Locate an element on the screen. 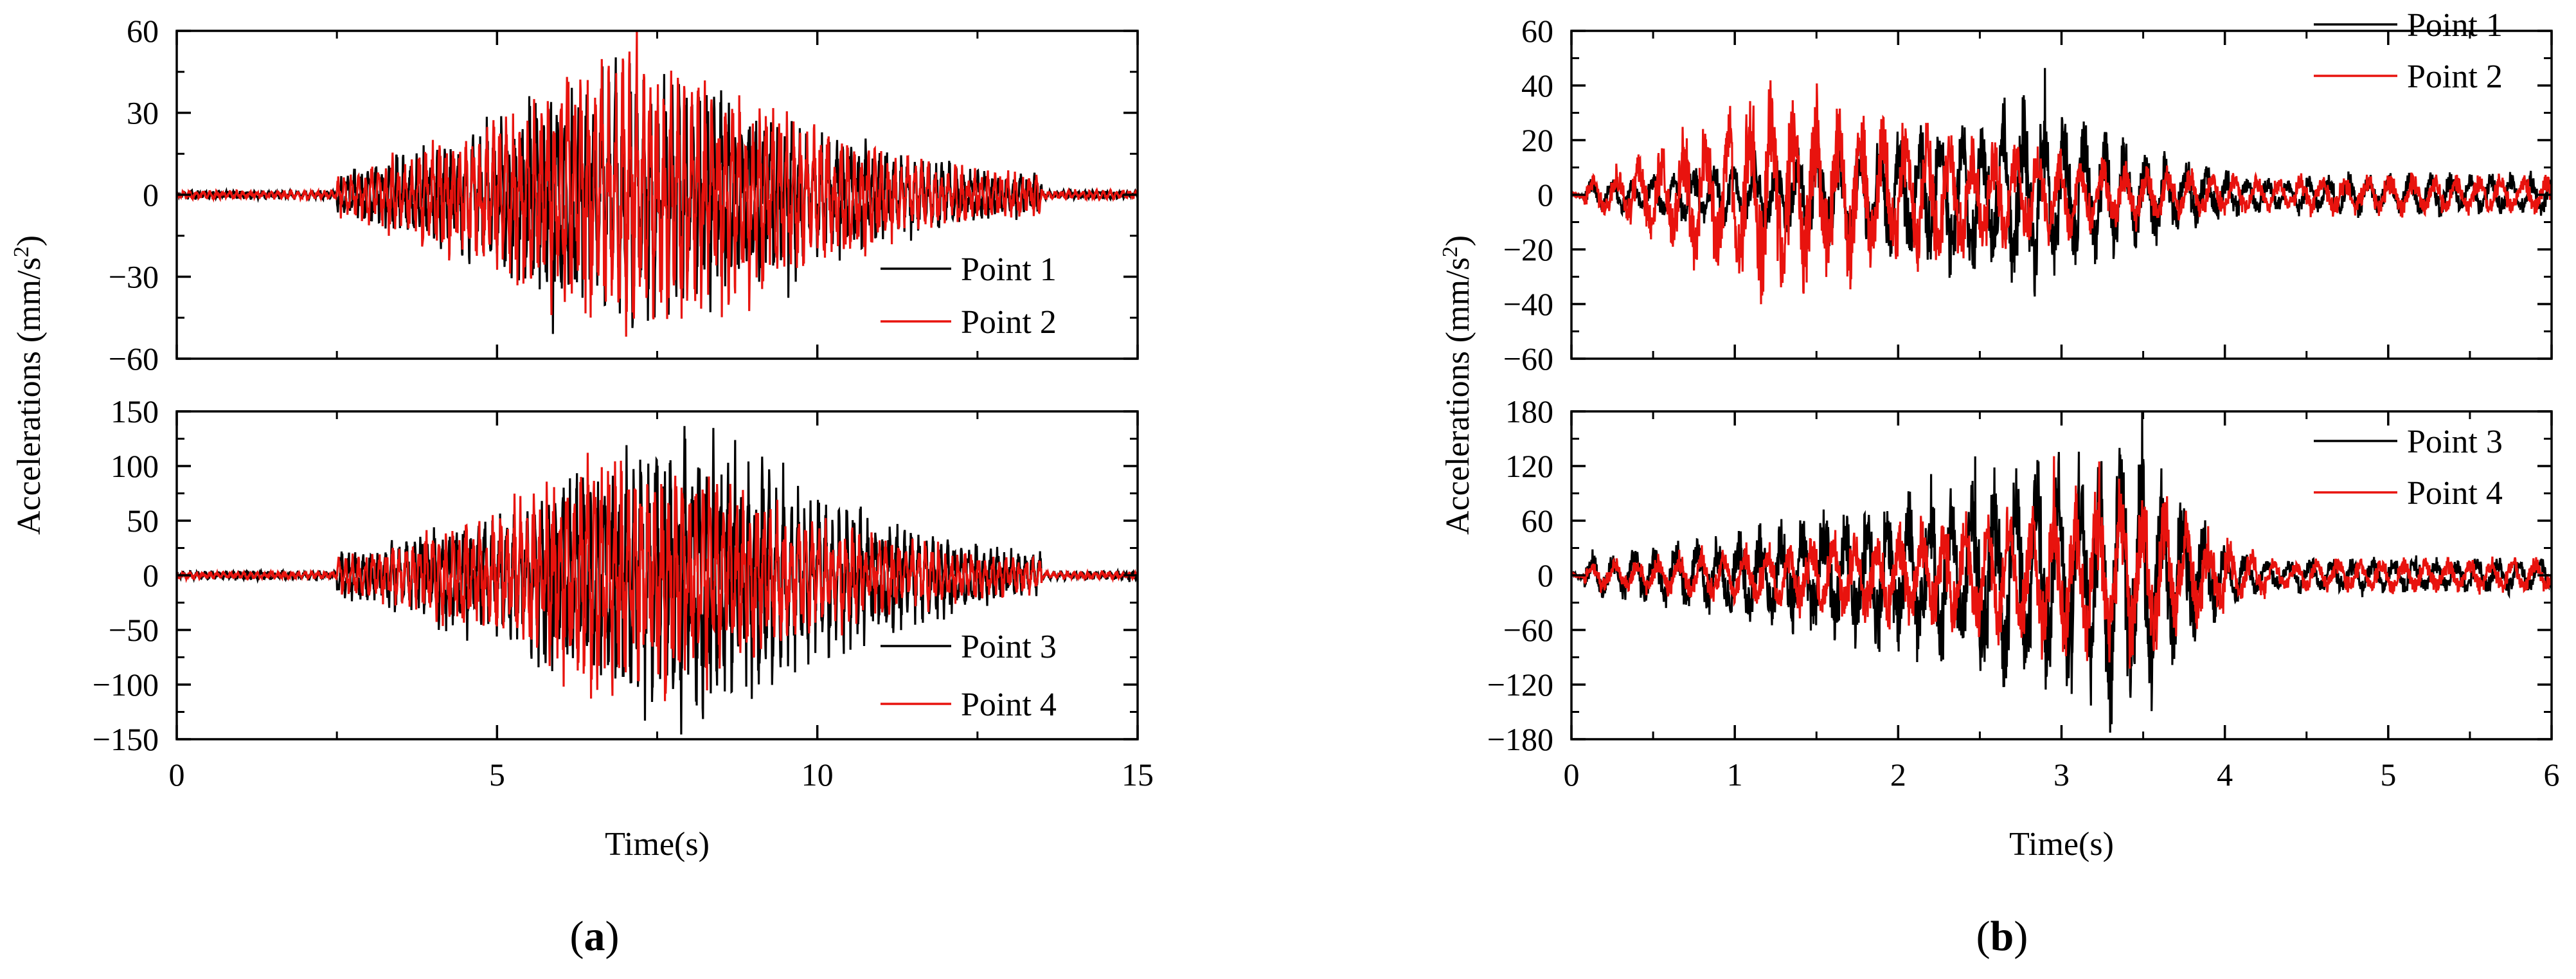  y-tick-label: 150 is located at coordinates (135, 411).